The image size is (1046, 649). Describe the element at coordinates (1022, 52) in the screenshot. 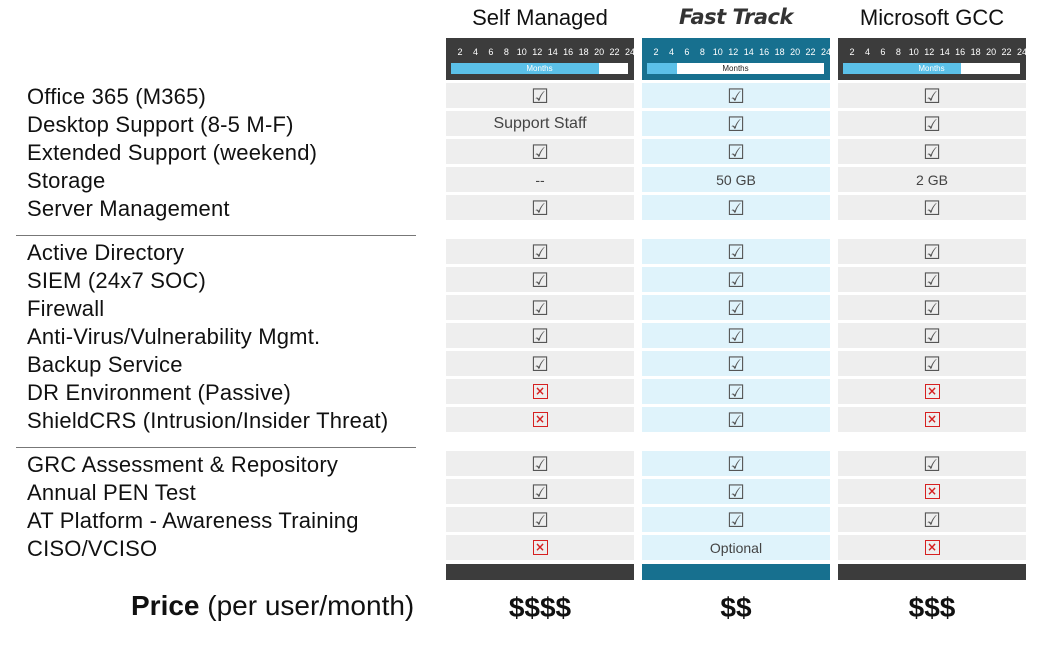

I see `timeline-tick: 24` at that location.